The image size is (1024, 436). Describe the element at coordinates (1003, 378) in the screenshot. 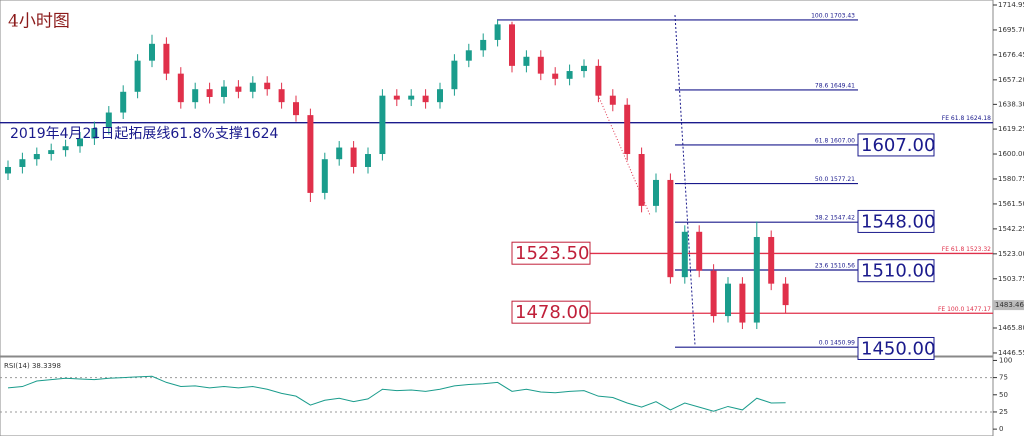

I see `rsi-tick-label: 75` at that location.